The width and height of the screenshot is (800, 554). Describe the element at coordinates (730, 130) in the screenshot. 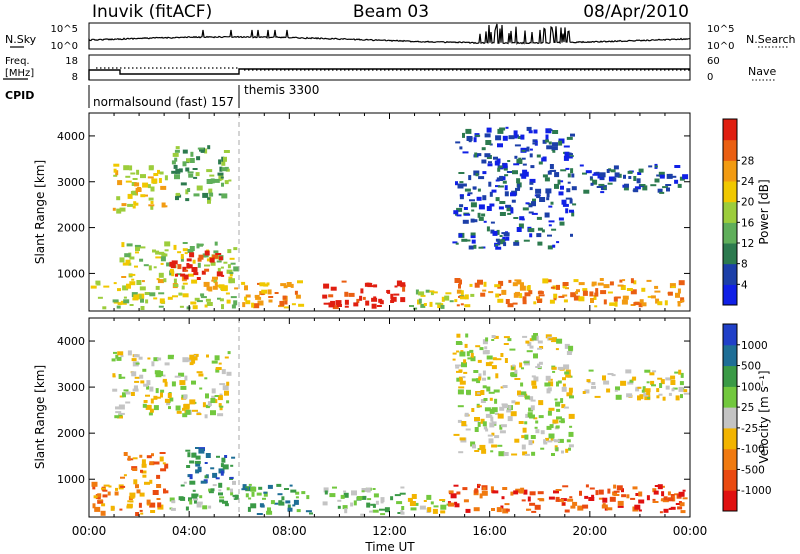

I see `colorbar-swatch` at that location.